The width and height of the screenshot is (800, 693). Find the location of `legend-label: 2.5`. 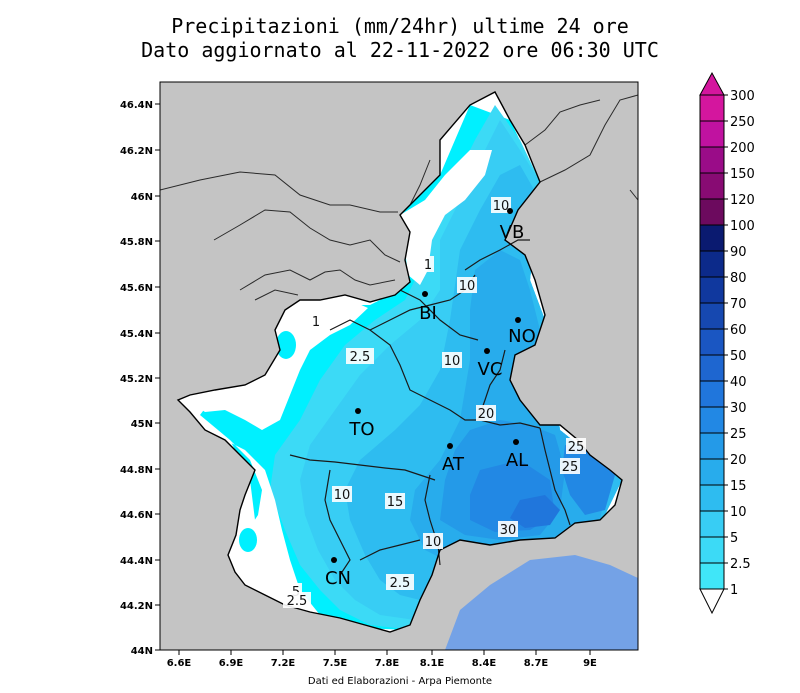

legend-label: 2.5 is located at coordinates (740, 564).